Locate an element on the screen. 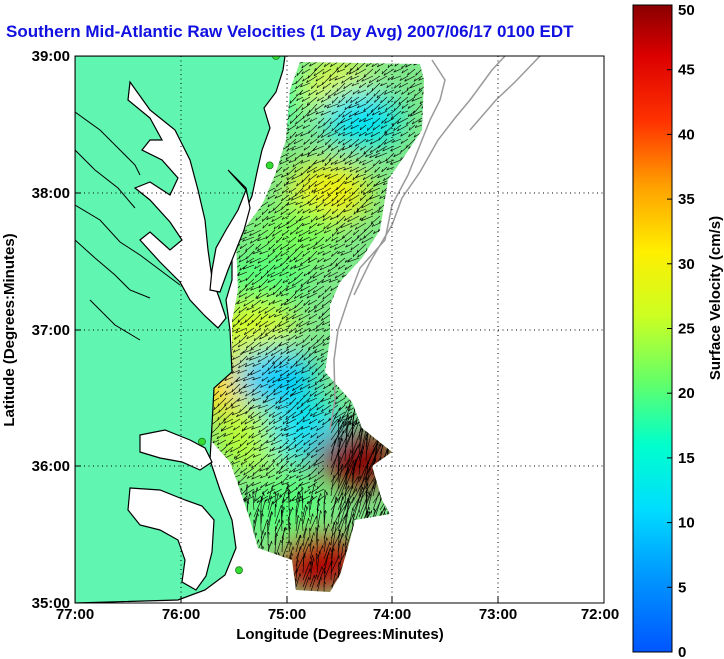 This screenshot has height=659, width=724. speed-region is located at coordinates (254, 329).